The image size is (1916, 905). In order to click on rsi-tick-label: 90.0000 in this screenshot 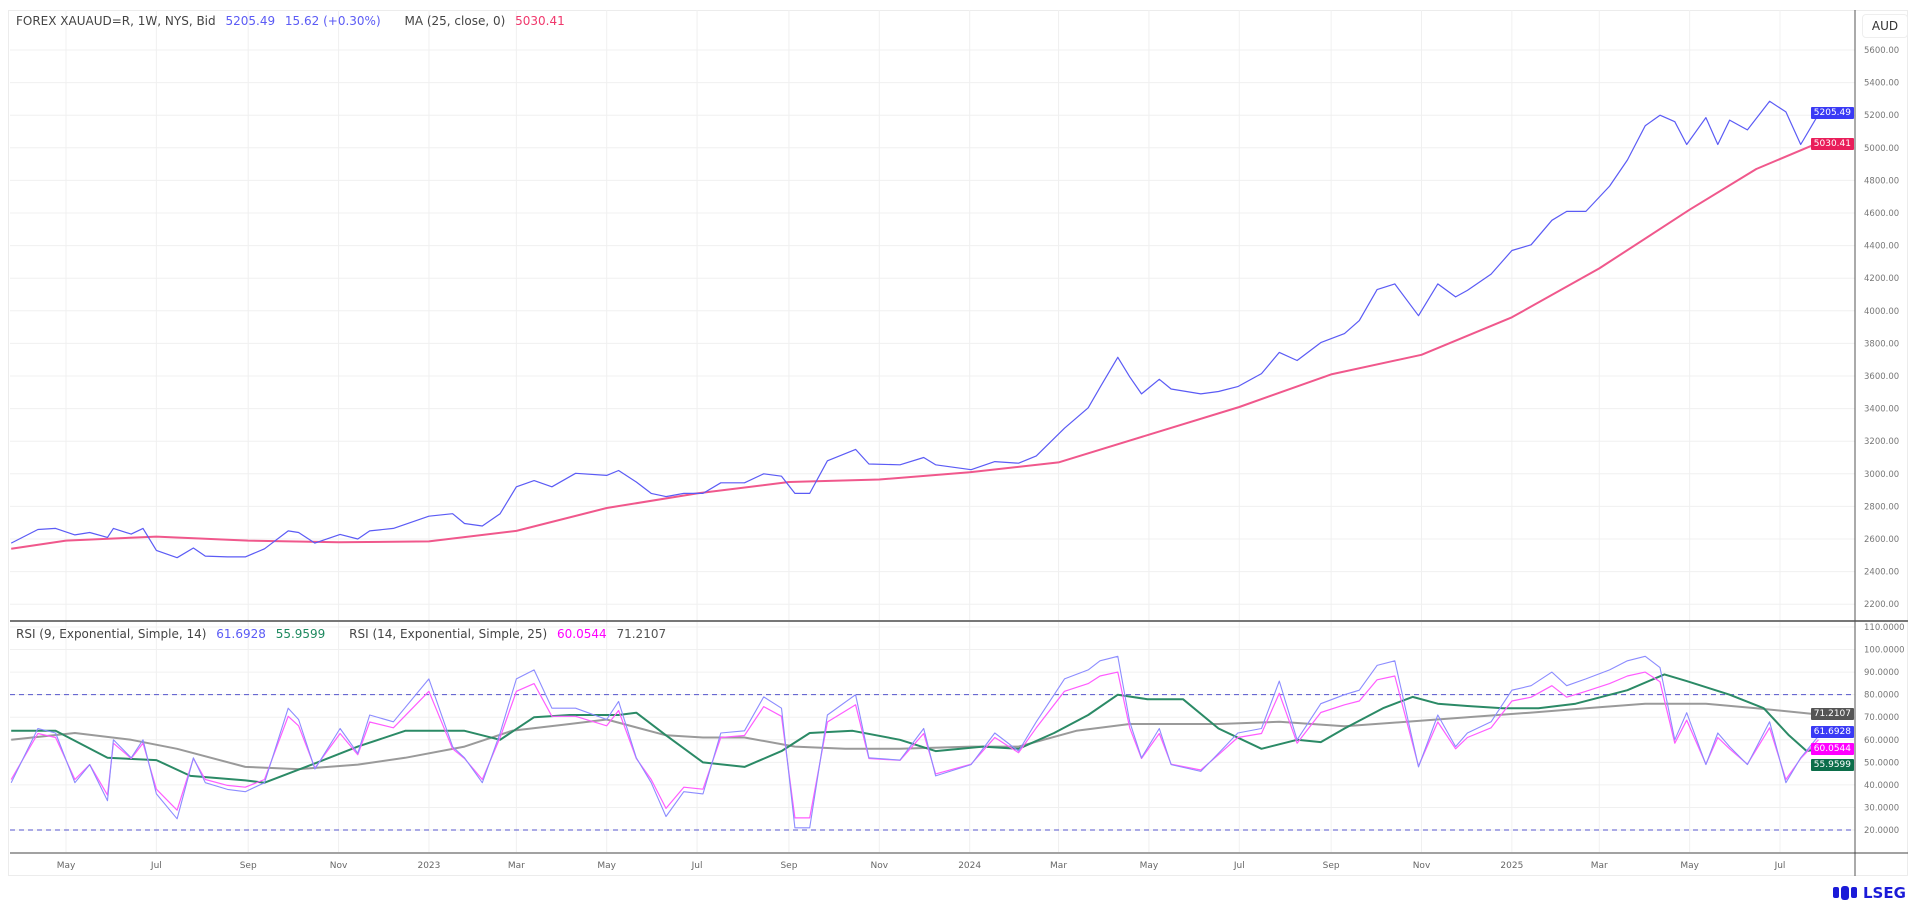, I will do `click(1881, 673)`.